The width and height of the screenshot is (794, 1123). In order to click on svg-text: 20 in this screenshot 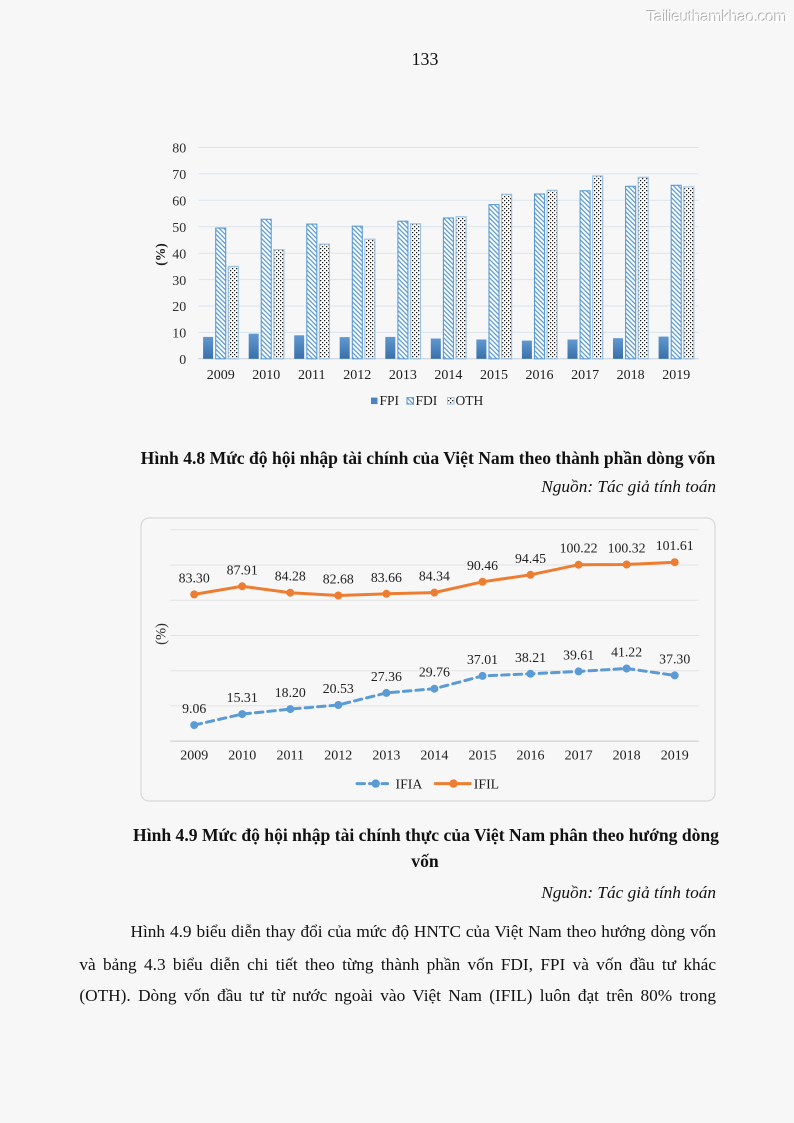, I will do `click(179, 307)`.